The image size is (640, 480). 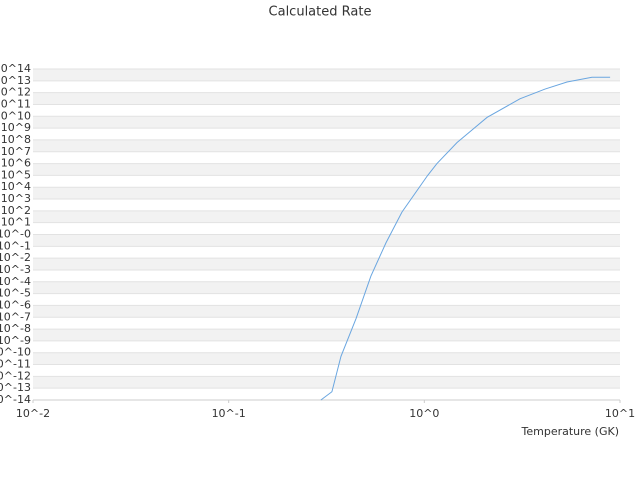 I want to click on y-tick-label: 10^-6, so click(x=15, y=304).